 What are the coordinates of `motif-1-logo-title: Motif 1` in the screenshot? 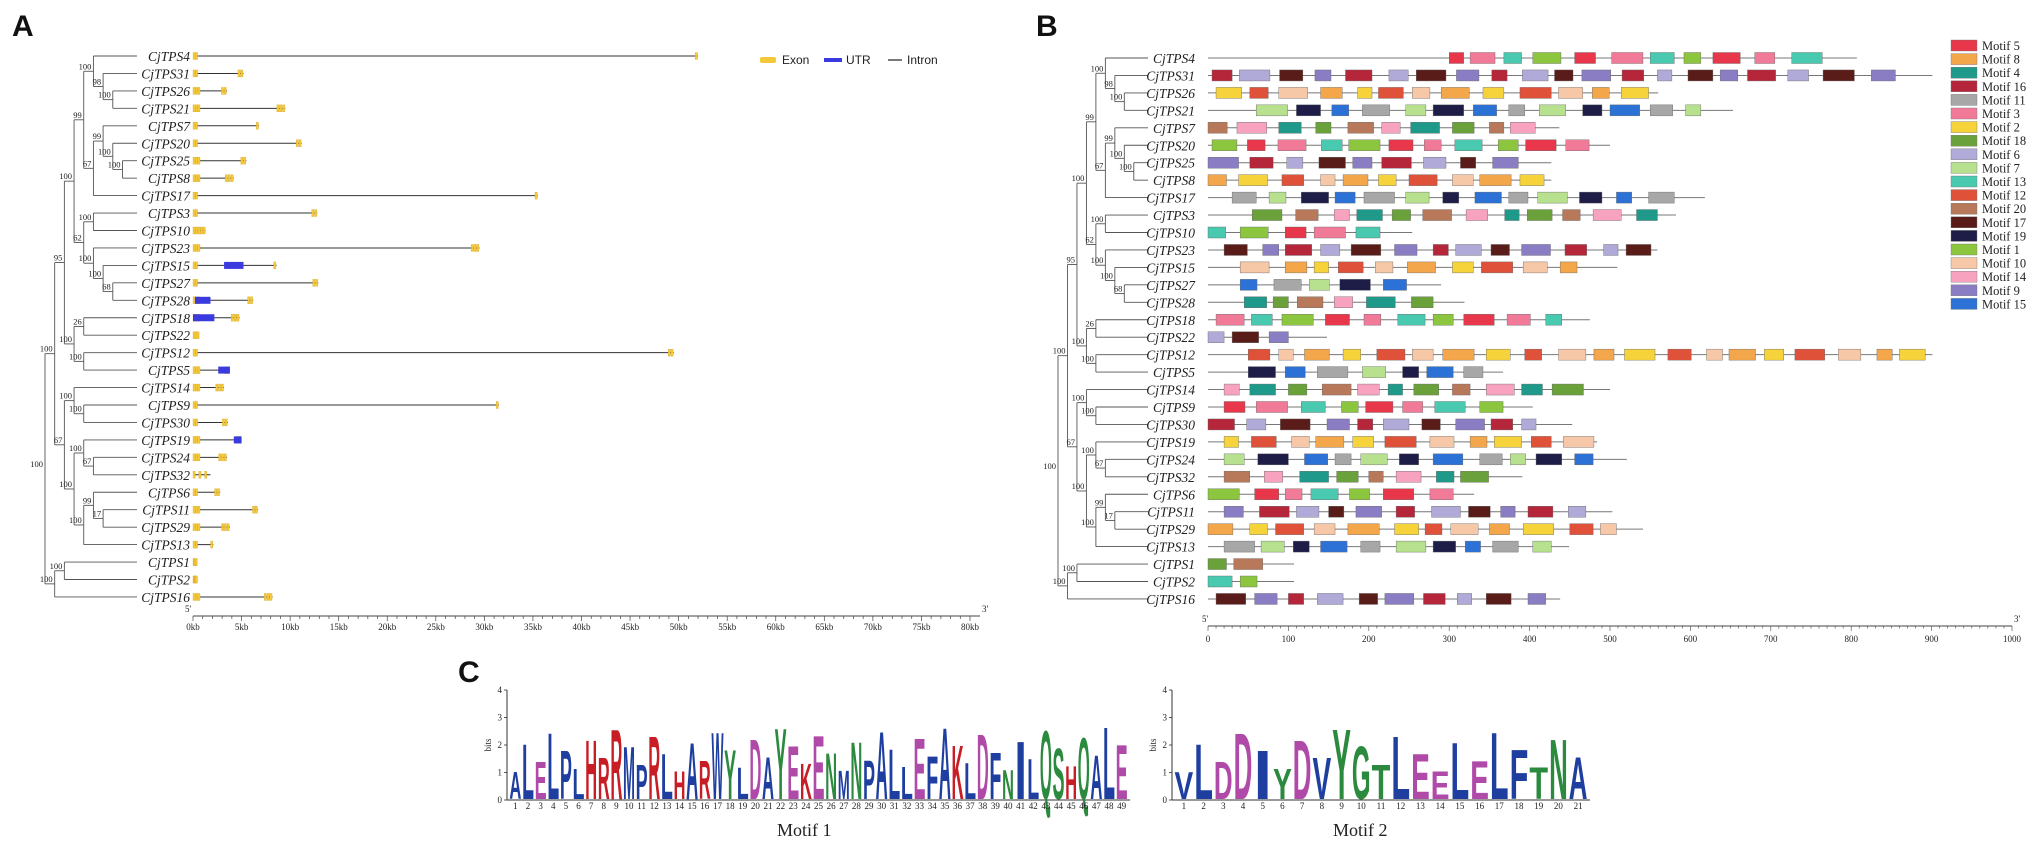 It's located at (804, 830).